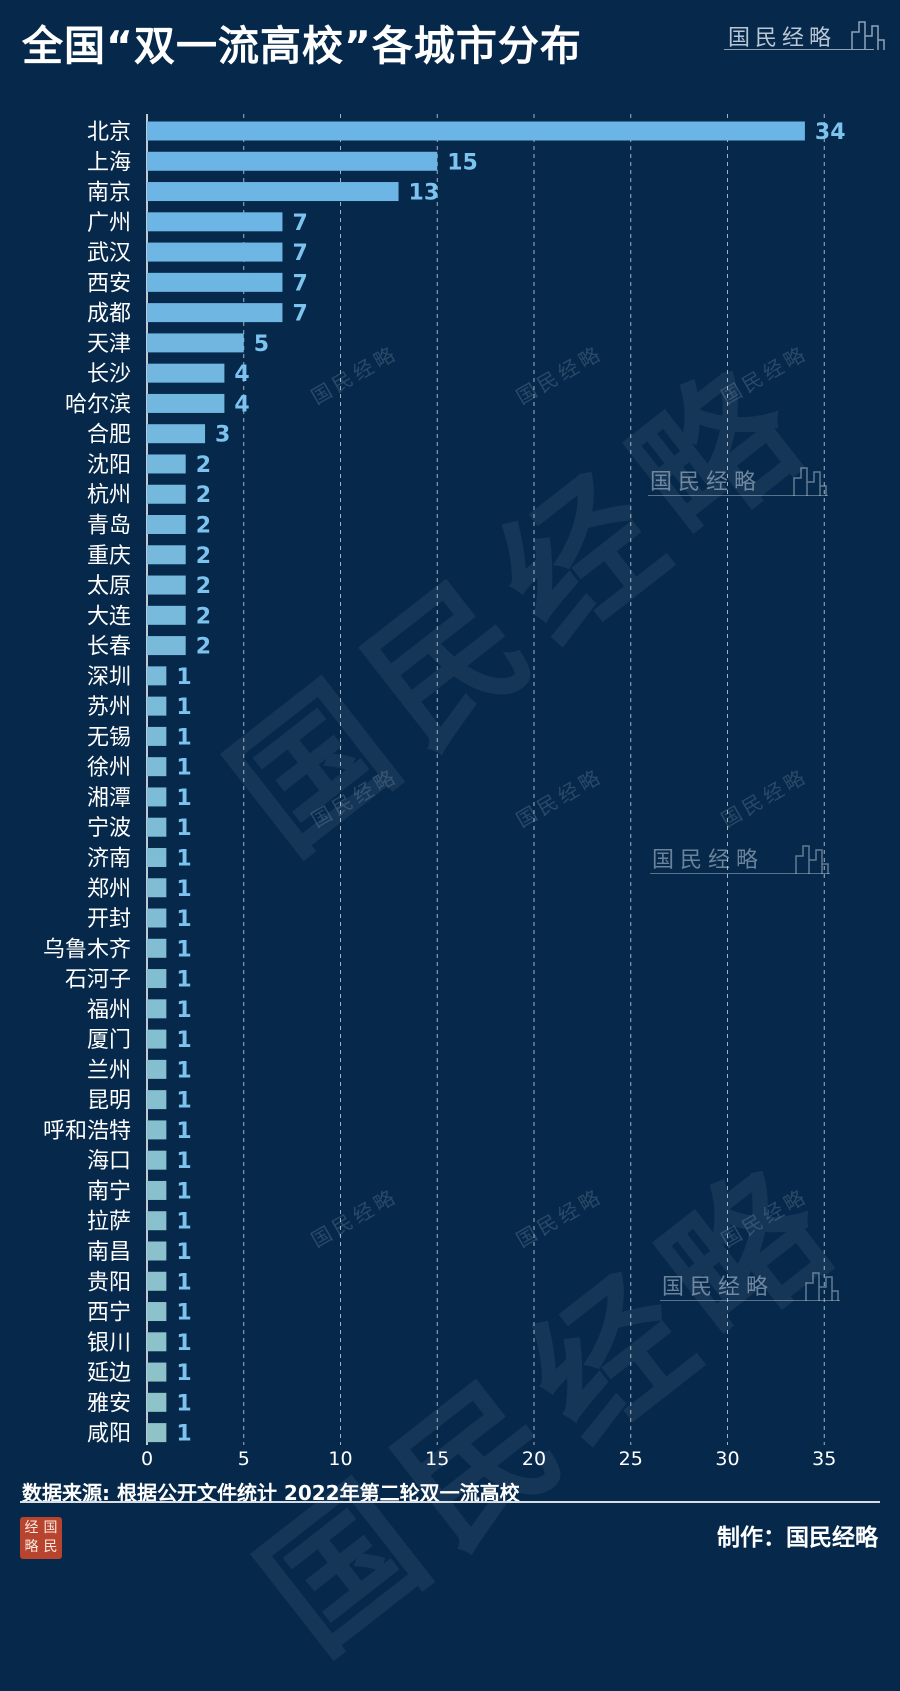  What do you see at coordinates (109, 162) in the screenshot?
I see `category-label: 上海` at bounding box center [109, 162].